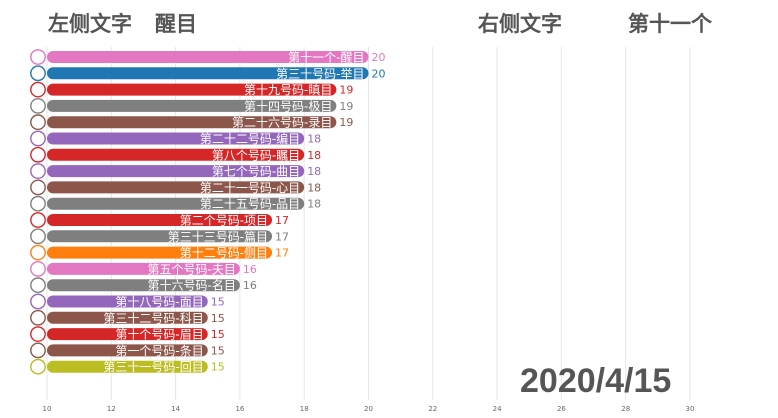 This screenshot has height=418, width=778. Describe the element at coordinates (192, 285) in the screenshot. I see `bar-label: 第十六号码-名目` at that location.